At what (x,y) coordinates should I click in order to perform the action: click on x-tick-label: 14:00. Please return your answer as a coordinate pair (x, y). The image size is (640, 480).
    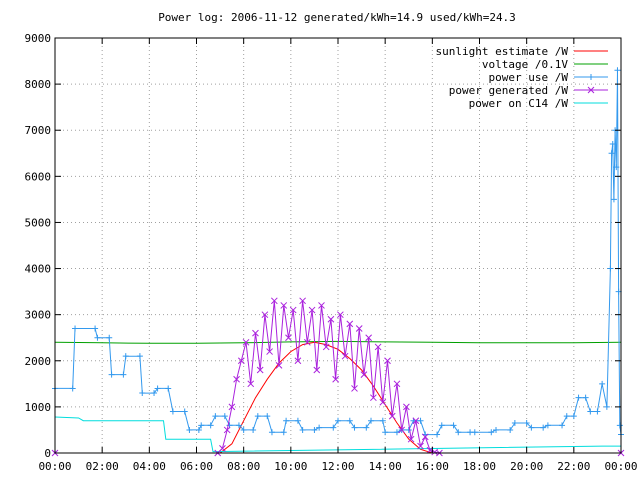
    Looking at the image, I should click on (385, 466).